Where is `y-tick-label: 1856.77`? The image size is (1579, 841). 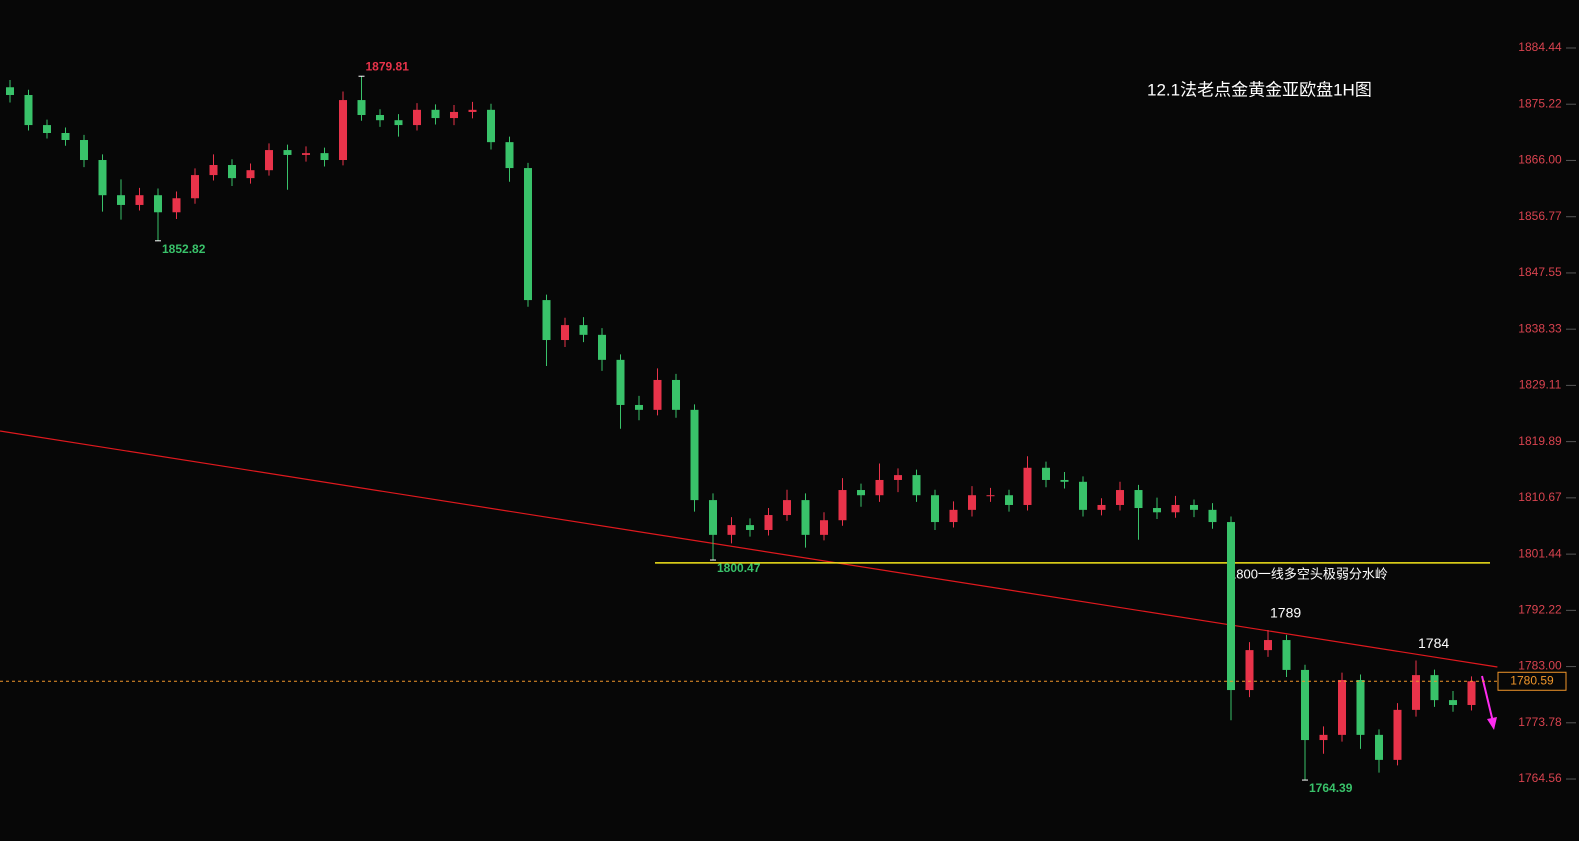
y-tick-label: 1856.77 is located at coordinates (1540, 216).